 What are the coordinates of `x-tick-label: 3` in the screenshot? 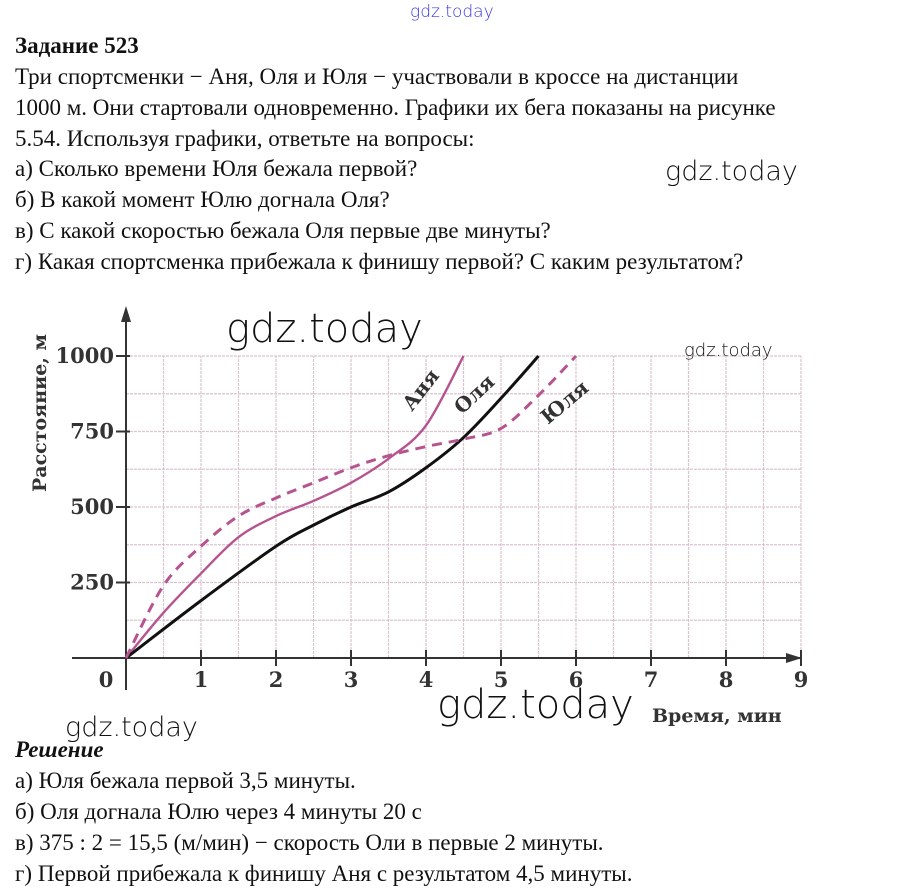 It's located at (351, 679).